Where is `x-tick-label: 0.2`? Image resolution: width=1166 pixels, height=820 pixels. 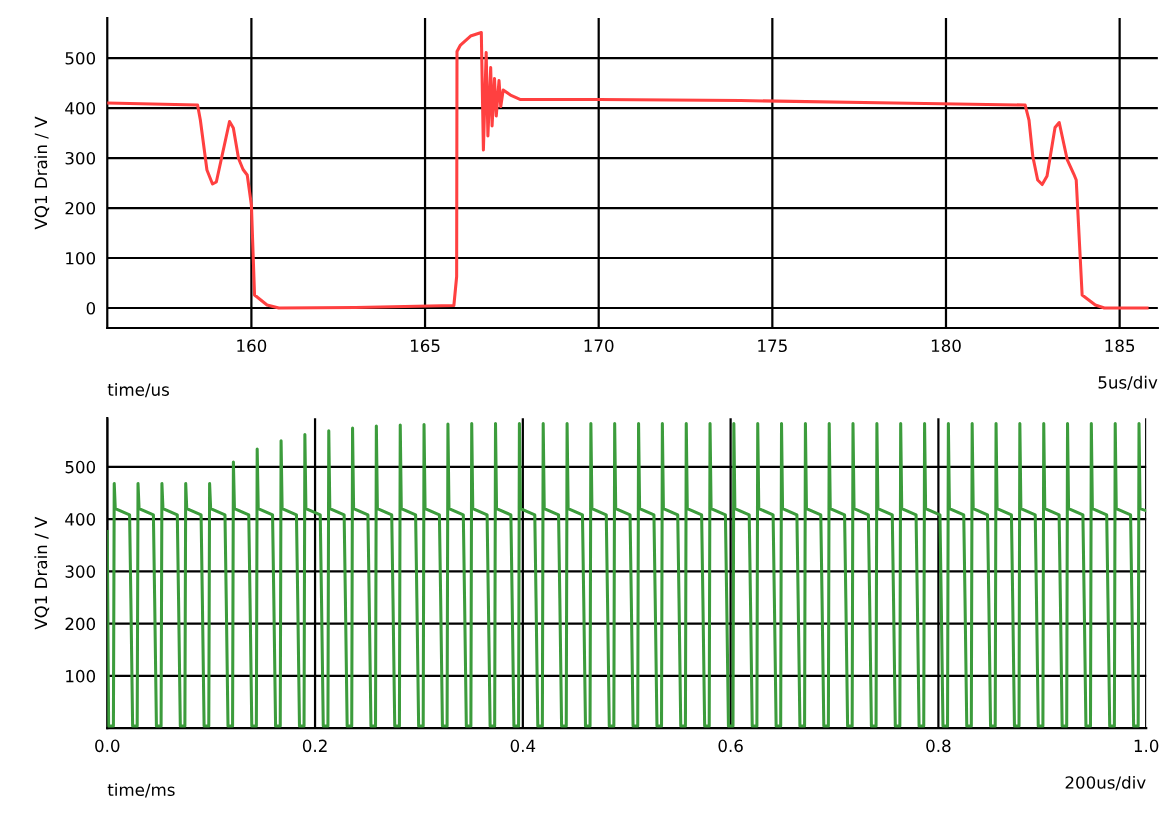 x-tick-label: 0.2 is located at coordinates (314, 746).